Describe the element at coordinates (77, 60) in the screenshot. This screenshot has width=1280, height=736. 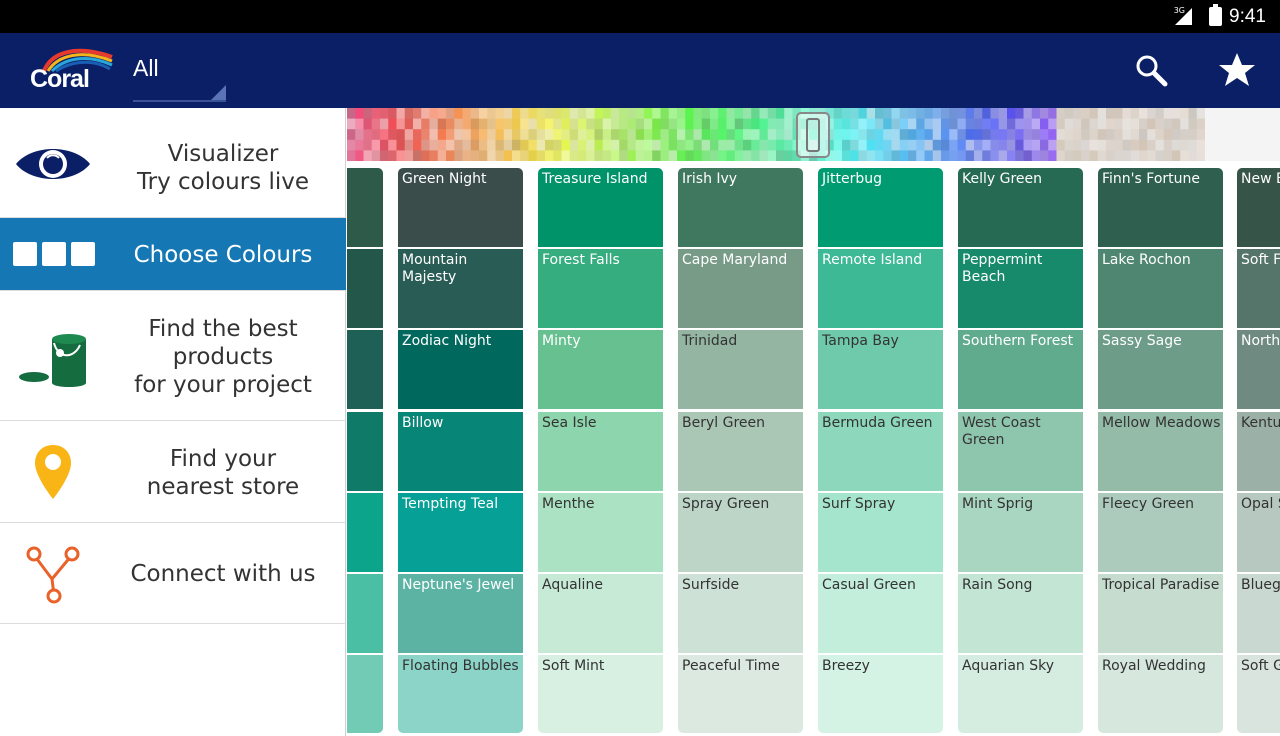
I see `logo-swoosh-icon` at that location.